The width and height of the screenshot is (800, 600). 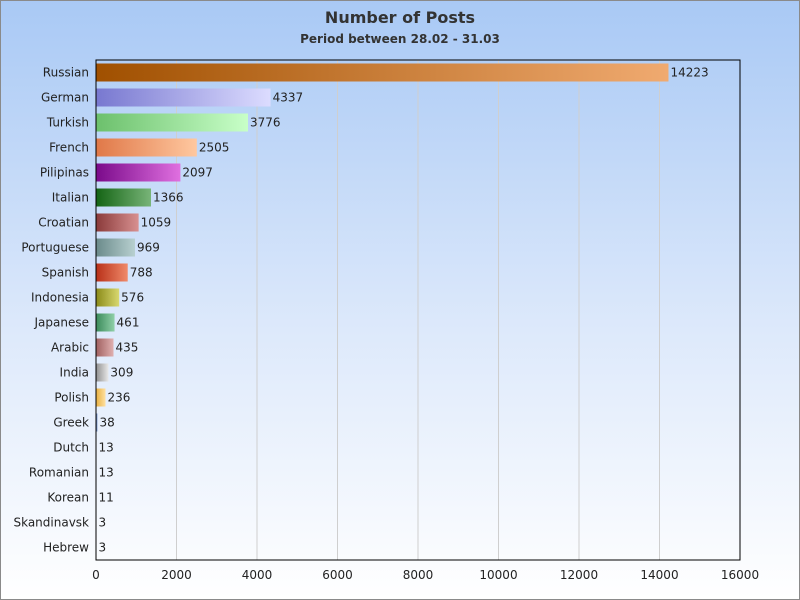 I want to click on category-label: German, so click(x=65, y=98).